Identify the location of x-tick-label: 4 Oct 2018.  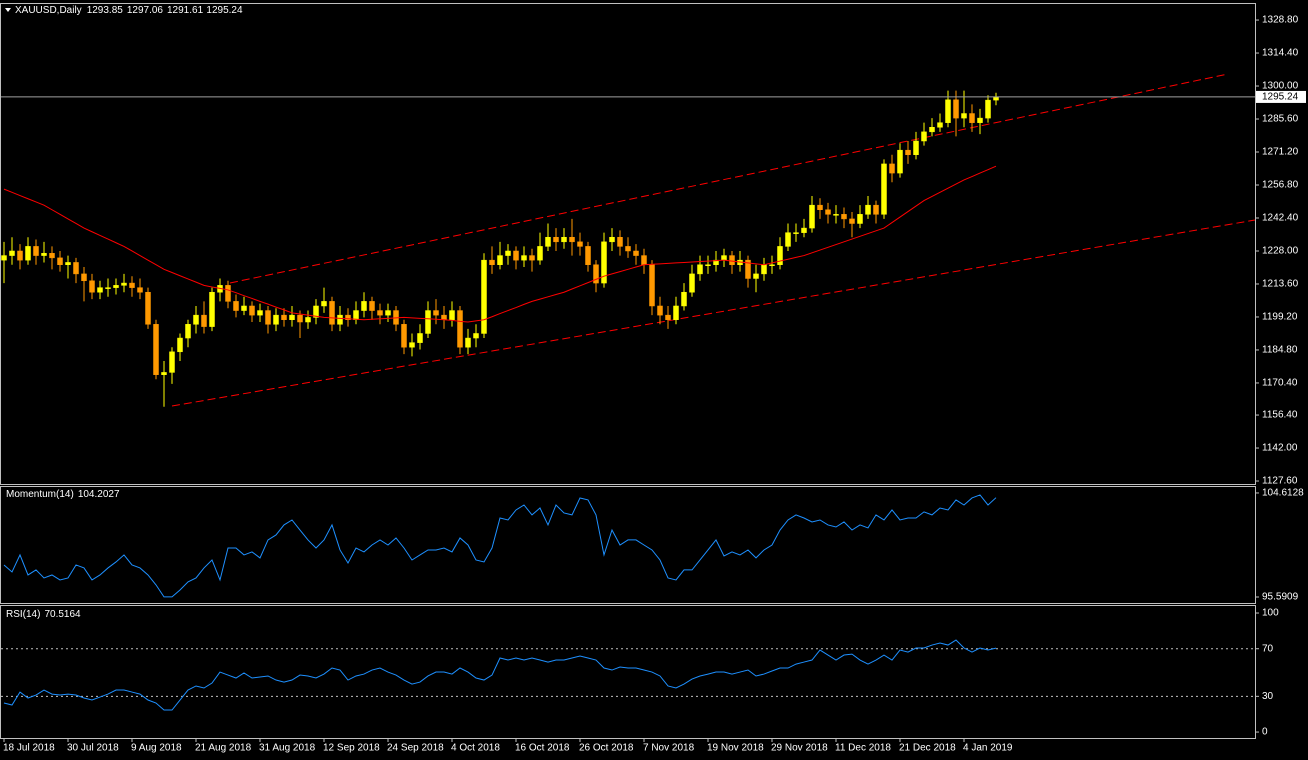
(475, 748).